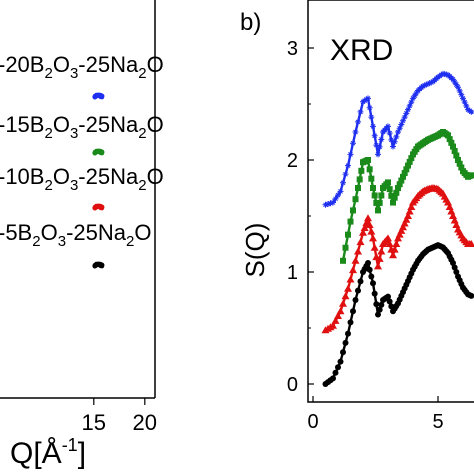  What do you see at coordinates (82, 127) in the screenshot?
I see `panel-a-legend-label-1: -15B2O3-25Na2O` at bounding box center [82, 127].